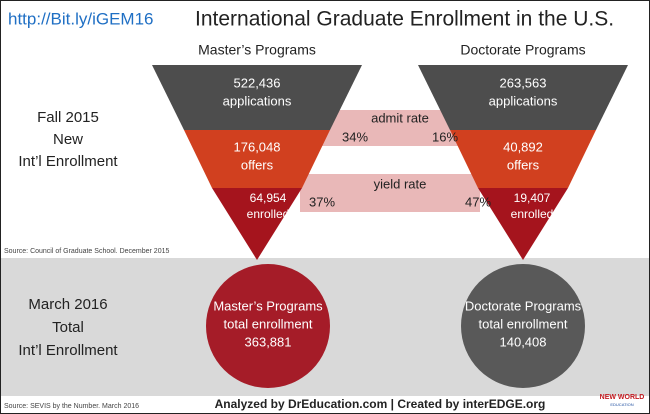  Describe the element at coordinates (67, 304) in the screenshot. I see `section-label: March 2016` at that location.